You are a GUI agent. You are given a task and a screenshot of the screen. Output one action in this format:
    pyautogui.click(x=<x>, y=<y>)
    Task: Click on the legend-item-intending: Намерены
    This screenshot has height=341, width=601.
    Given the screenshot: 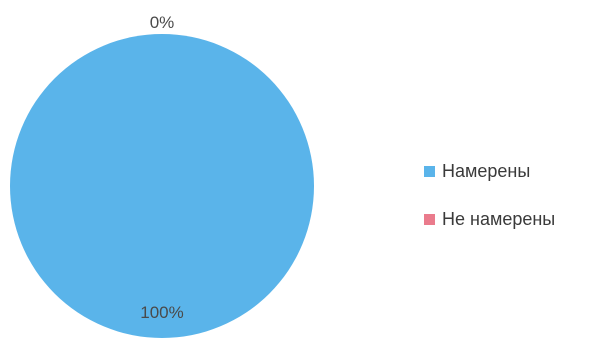 What is the action you would take?
    pyautogui.click(x=489, y=171)
    